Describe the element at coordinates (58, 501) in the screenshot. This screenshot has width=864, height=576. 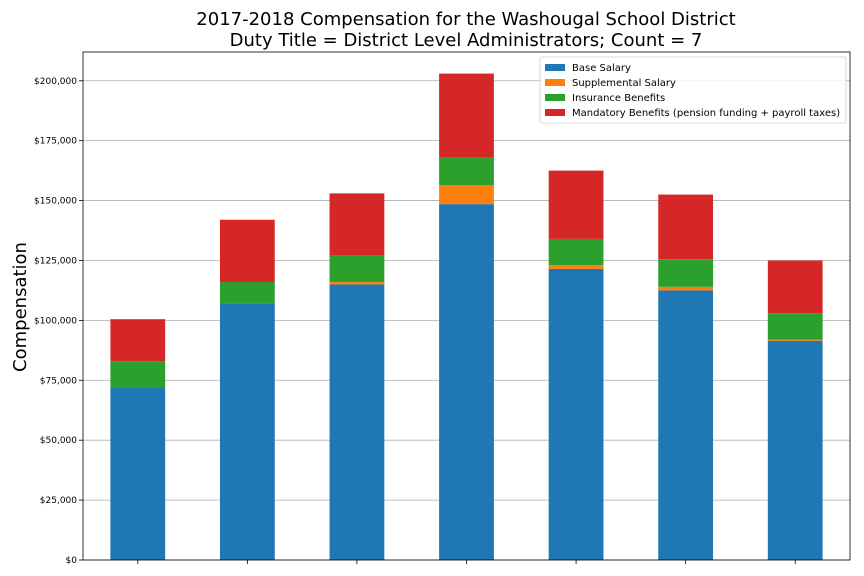
I see `y-tick-label: $25,000` at that location.